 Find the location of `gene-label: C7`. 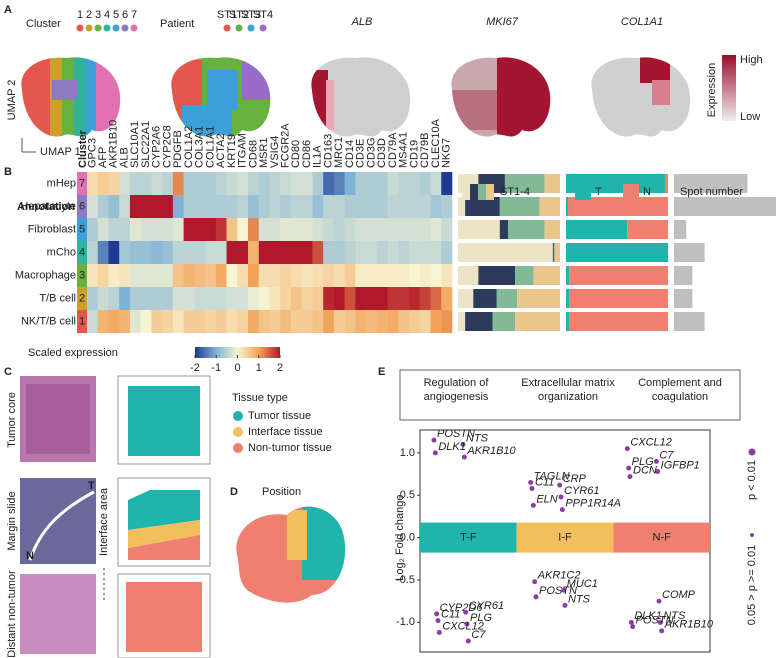

gene-label: C7 is located at coordinates (478, 635).